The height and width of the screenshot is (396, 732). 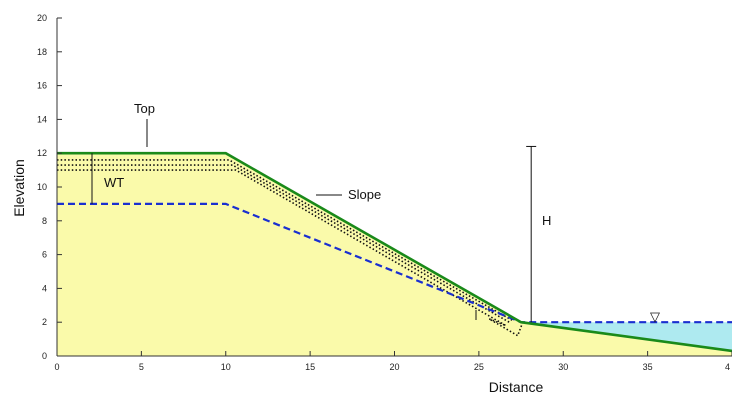 What do you see at coordinates (42, 187) in the screenshot?
I see `y-tick-label: 10` at bounding box center [42, 187].